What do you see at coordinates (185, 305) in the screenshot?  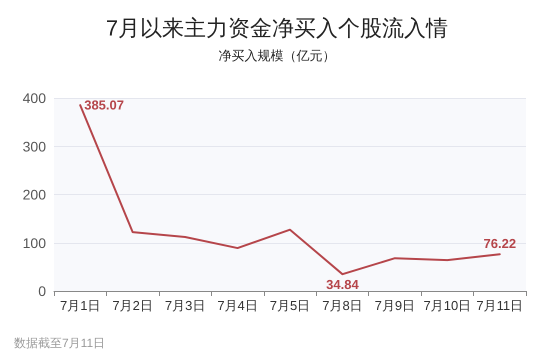 I see `x-tick-label: 7月3日` at bounding box center [185, 305].